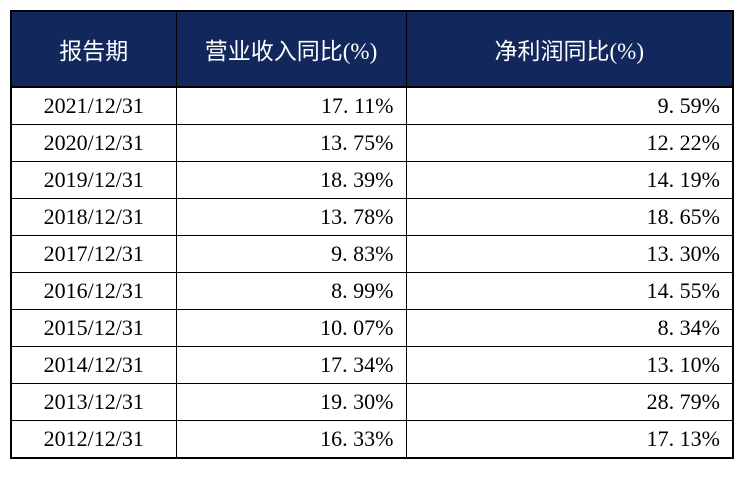  What do you see at coordinates (569, 180) in the screenshot?
I see `cell-net-profit-yoy: 14. 19%` at bounding box center [569, 180].